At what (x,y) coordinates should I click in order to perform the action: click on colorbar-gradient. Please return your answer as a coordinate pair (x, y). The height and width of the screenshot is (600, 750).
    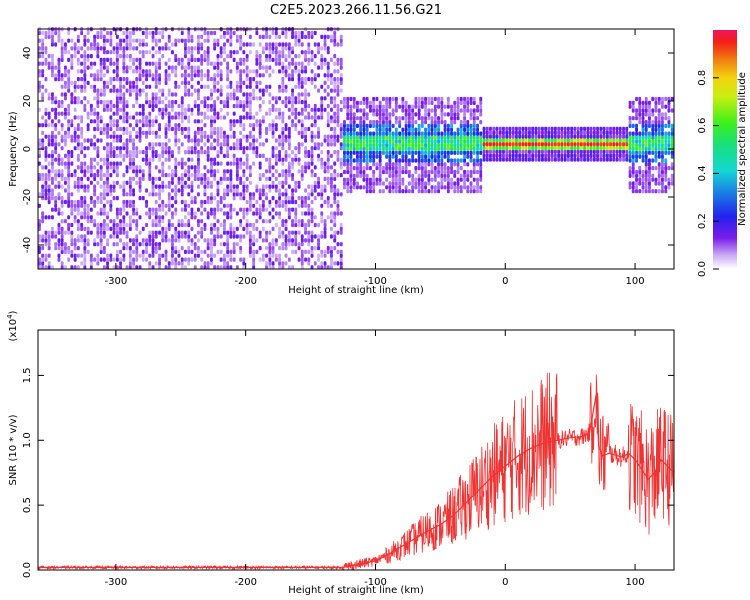
    Looking at the image, I should click on (725, 149).